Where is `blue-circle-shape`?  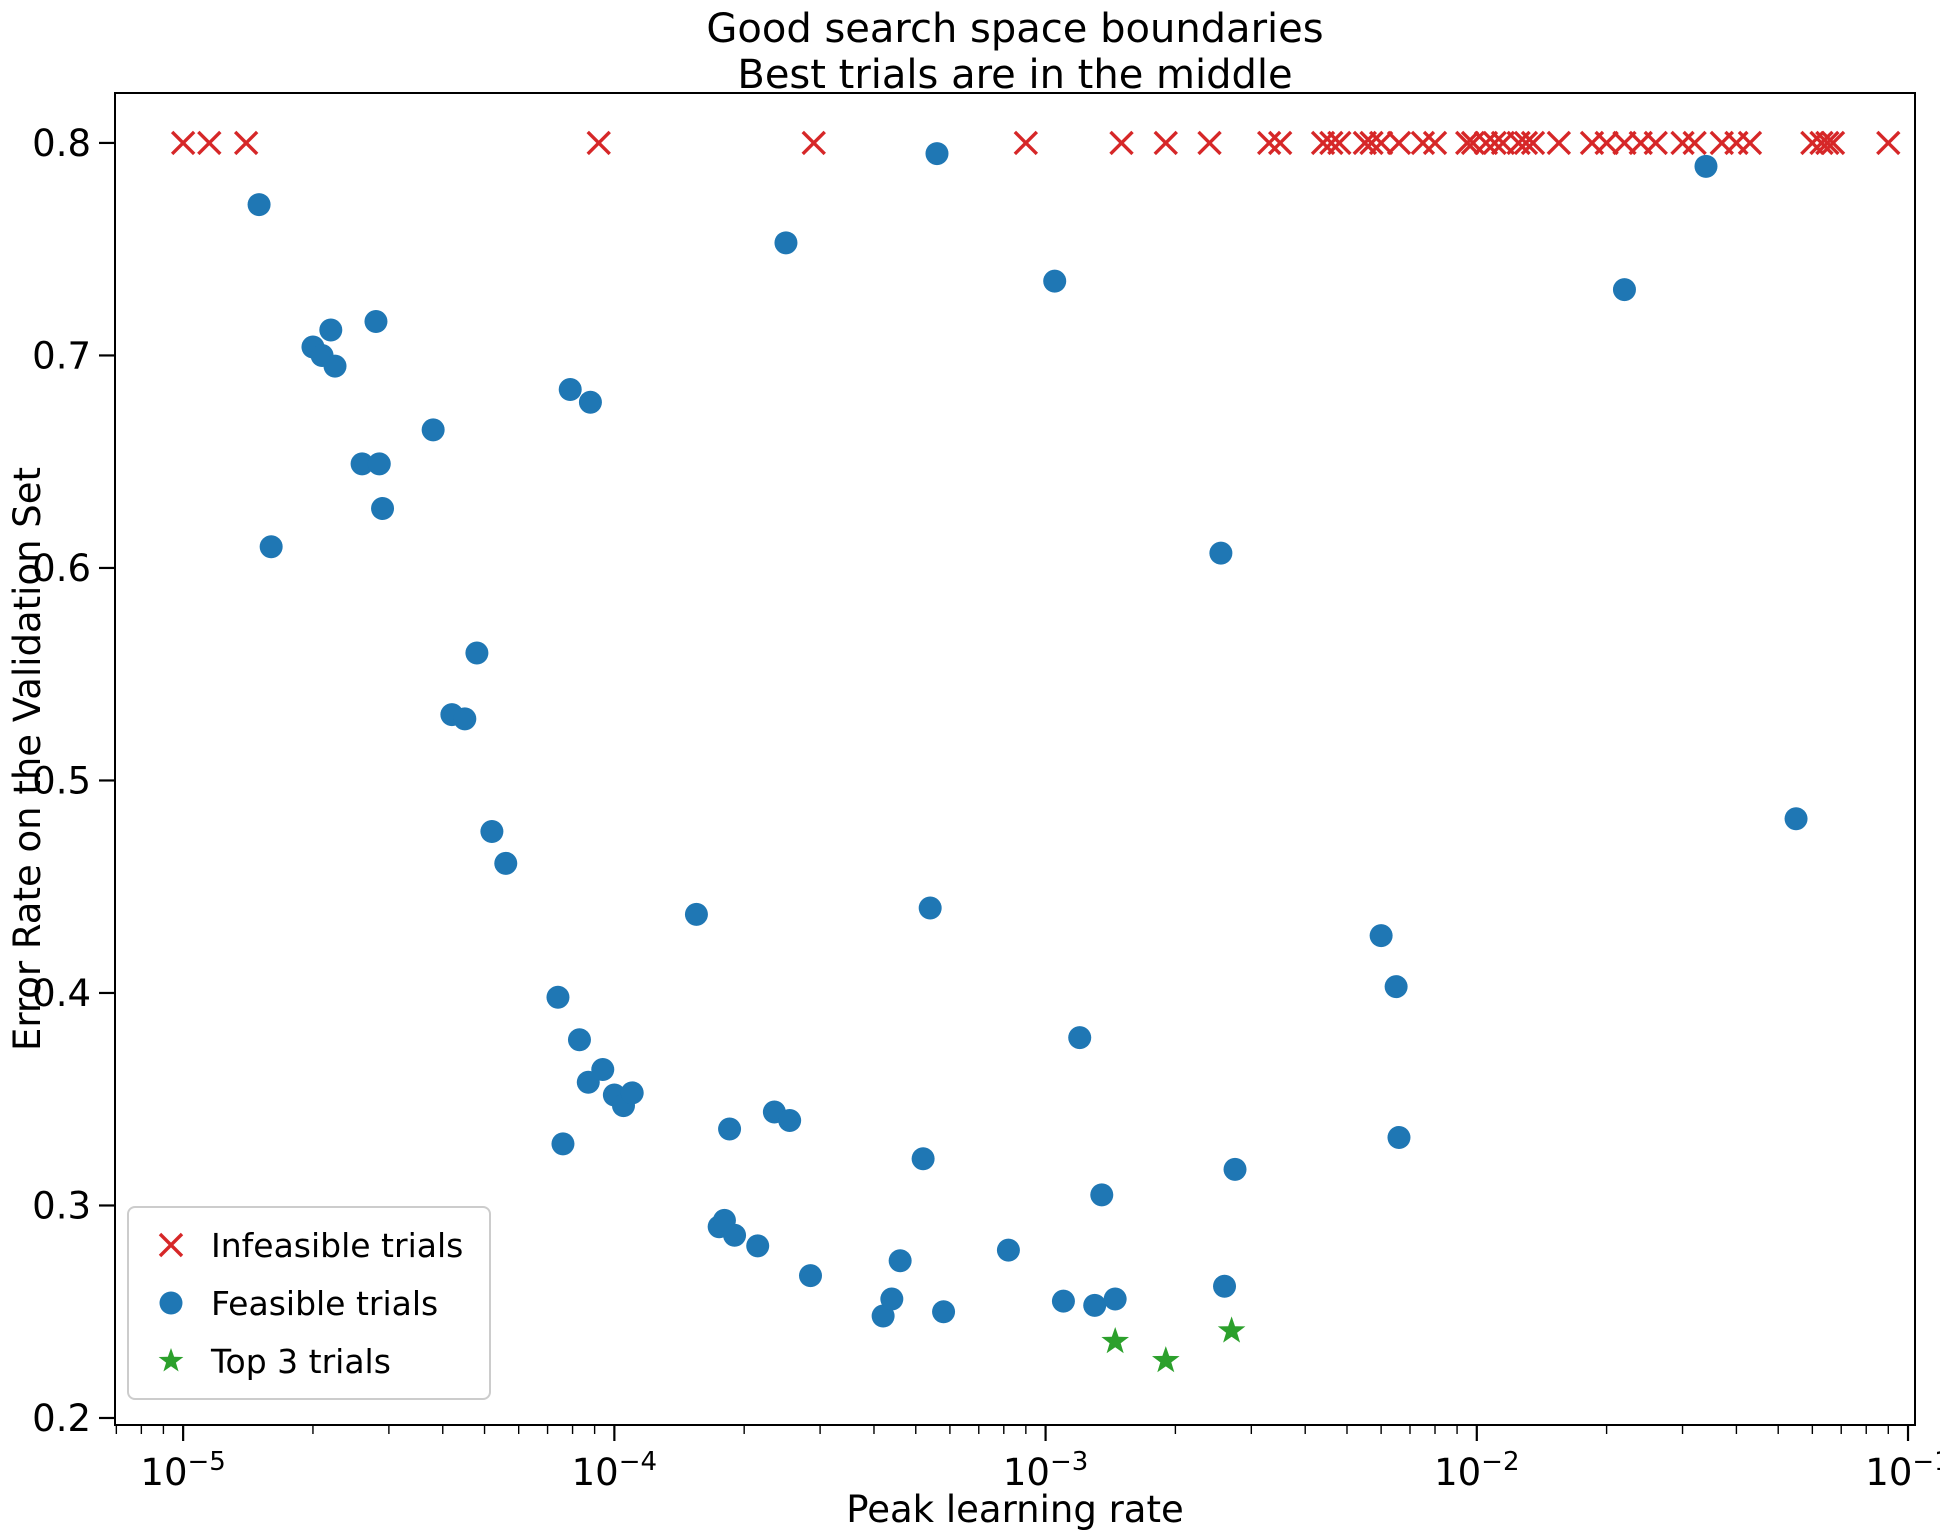
blue-circle-shape is located at coordinates (171, 1303).